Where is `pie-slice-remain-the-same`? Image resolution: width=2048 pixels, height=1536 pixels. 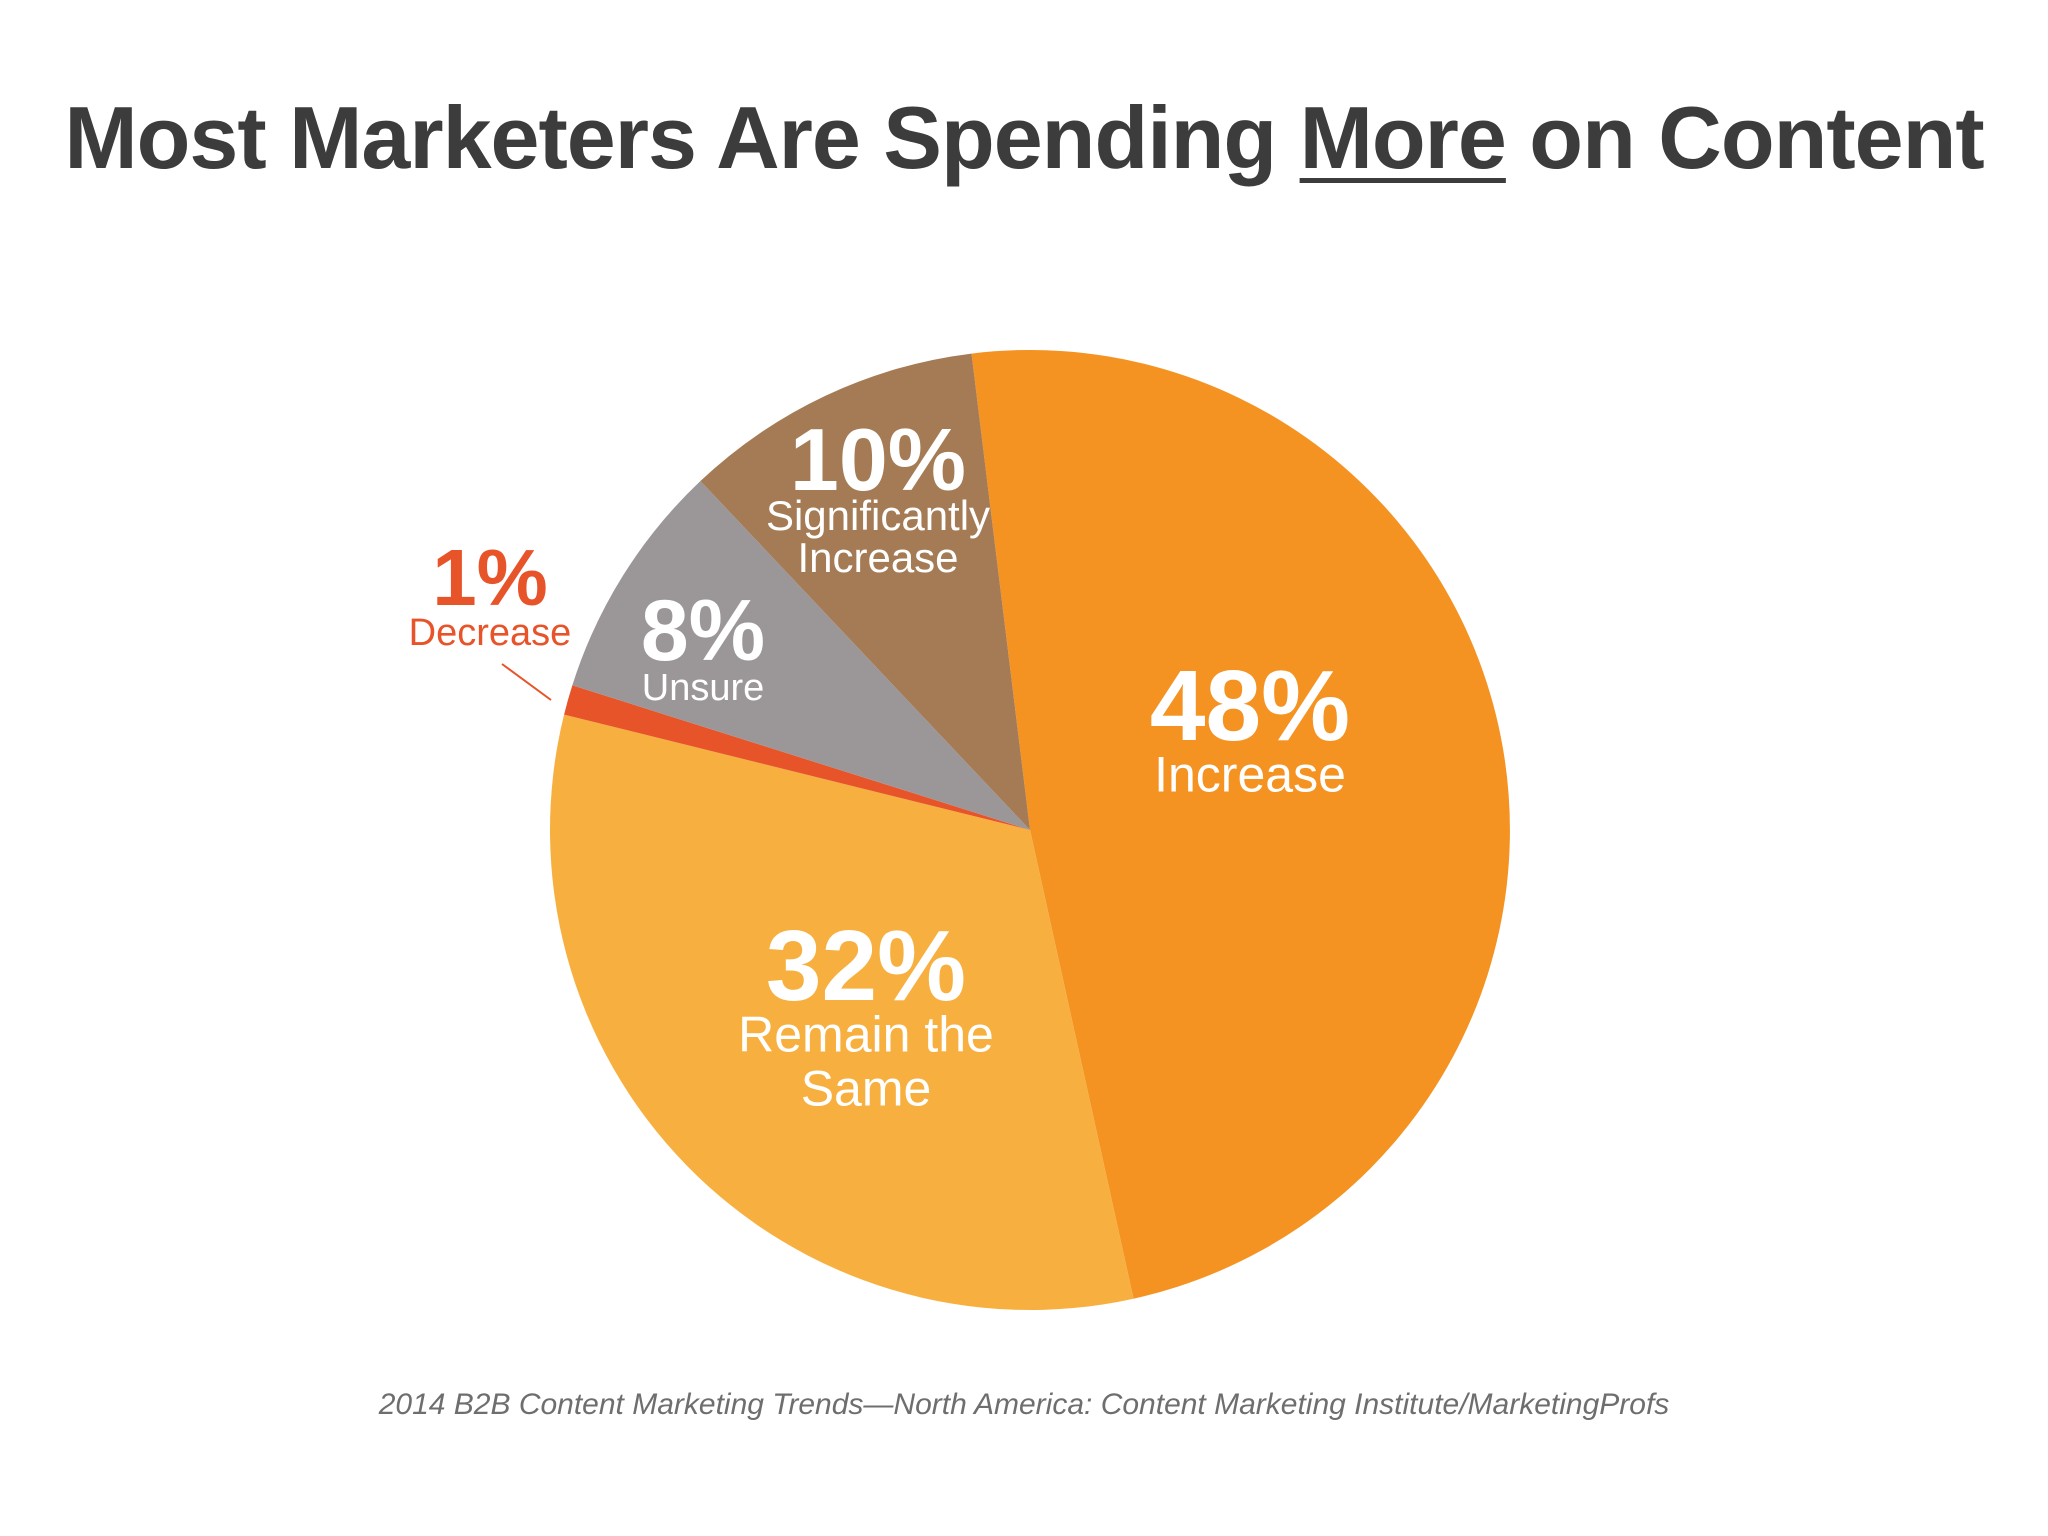 pie-slice-remain-the-same is located at coordinates (841, 1012).